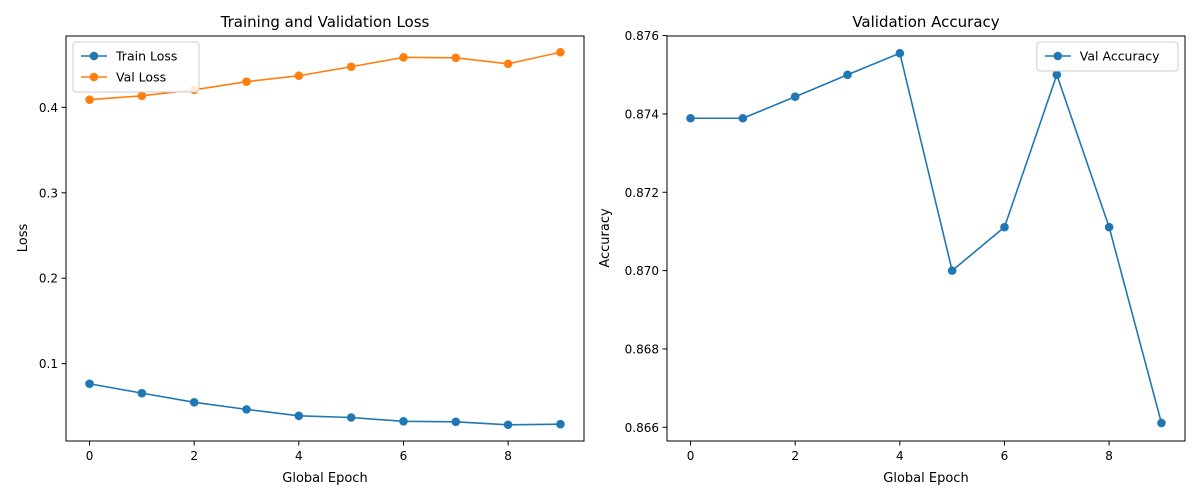 The height and width of the screenshot is (500, 1200). What do you see at coordinates (141, 77) in the screenshot?
I see `val-loss-legend-label: Val Loss` at bounding box center [141, 77].